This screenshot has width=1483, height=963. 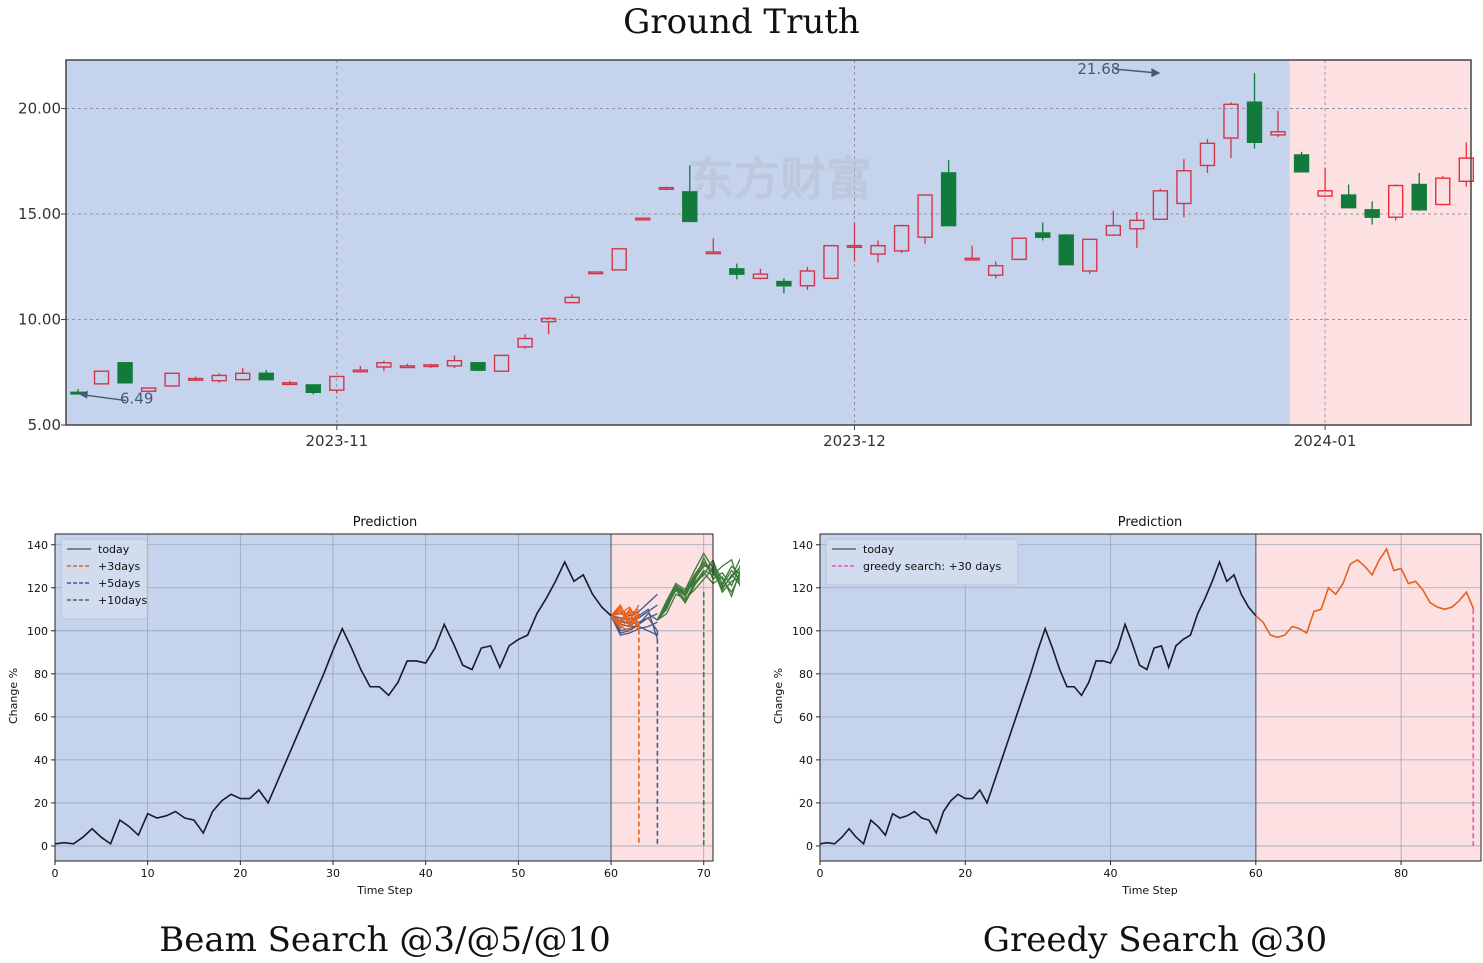 I want to click on legend-box, so click(x=922, y=562).